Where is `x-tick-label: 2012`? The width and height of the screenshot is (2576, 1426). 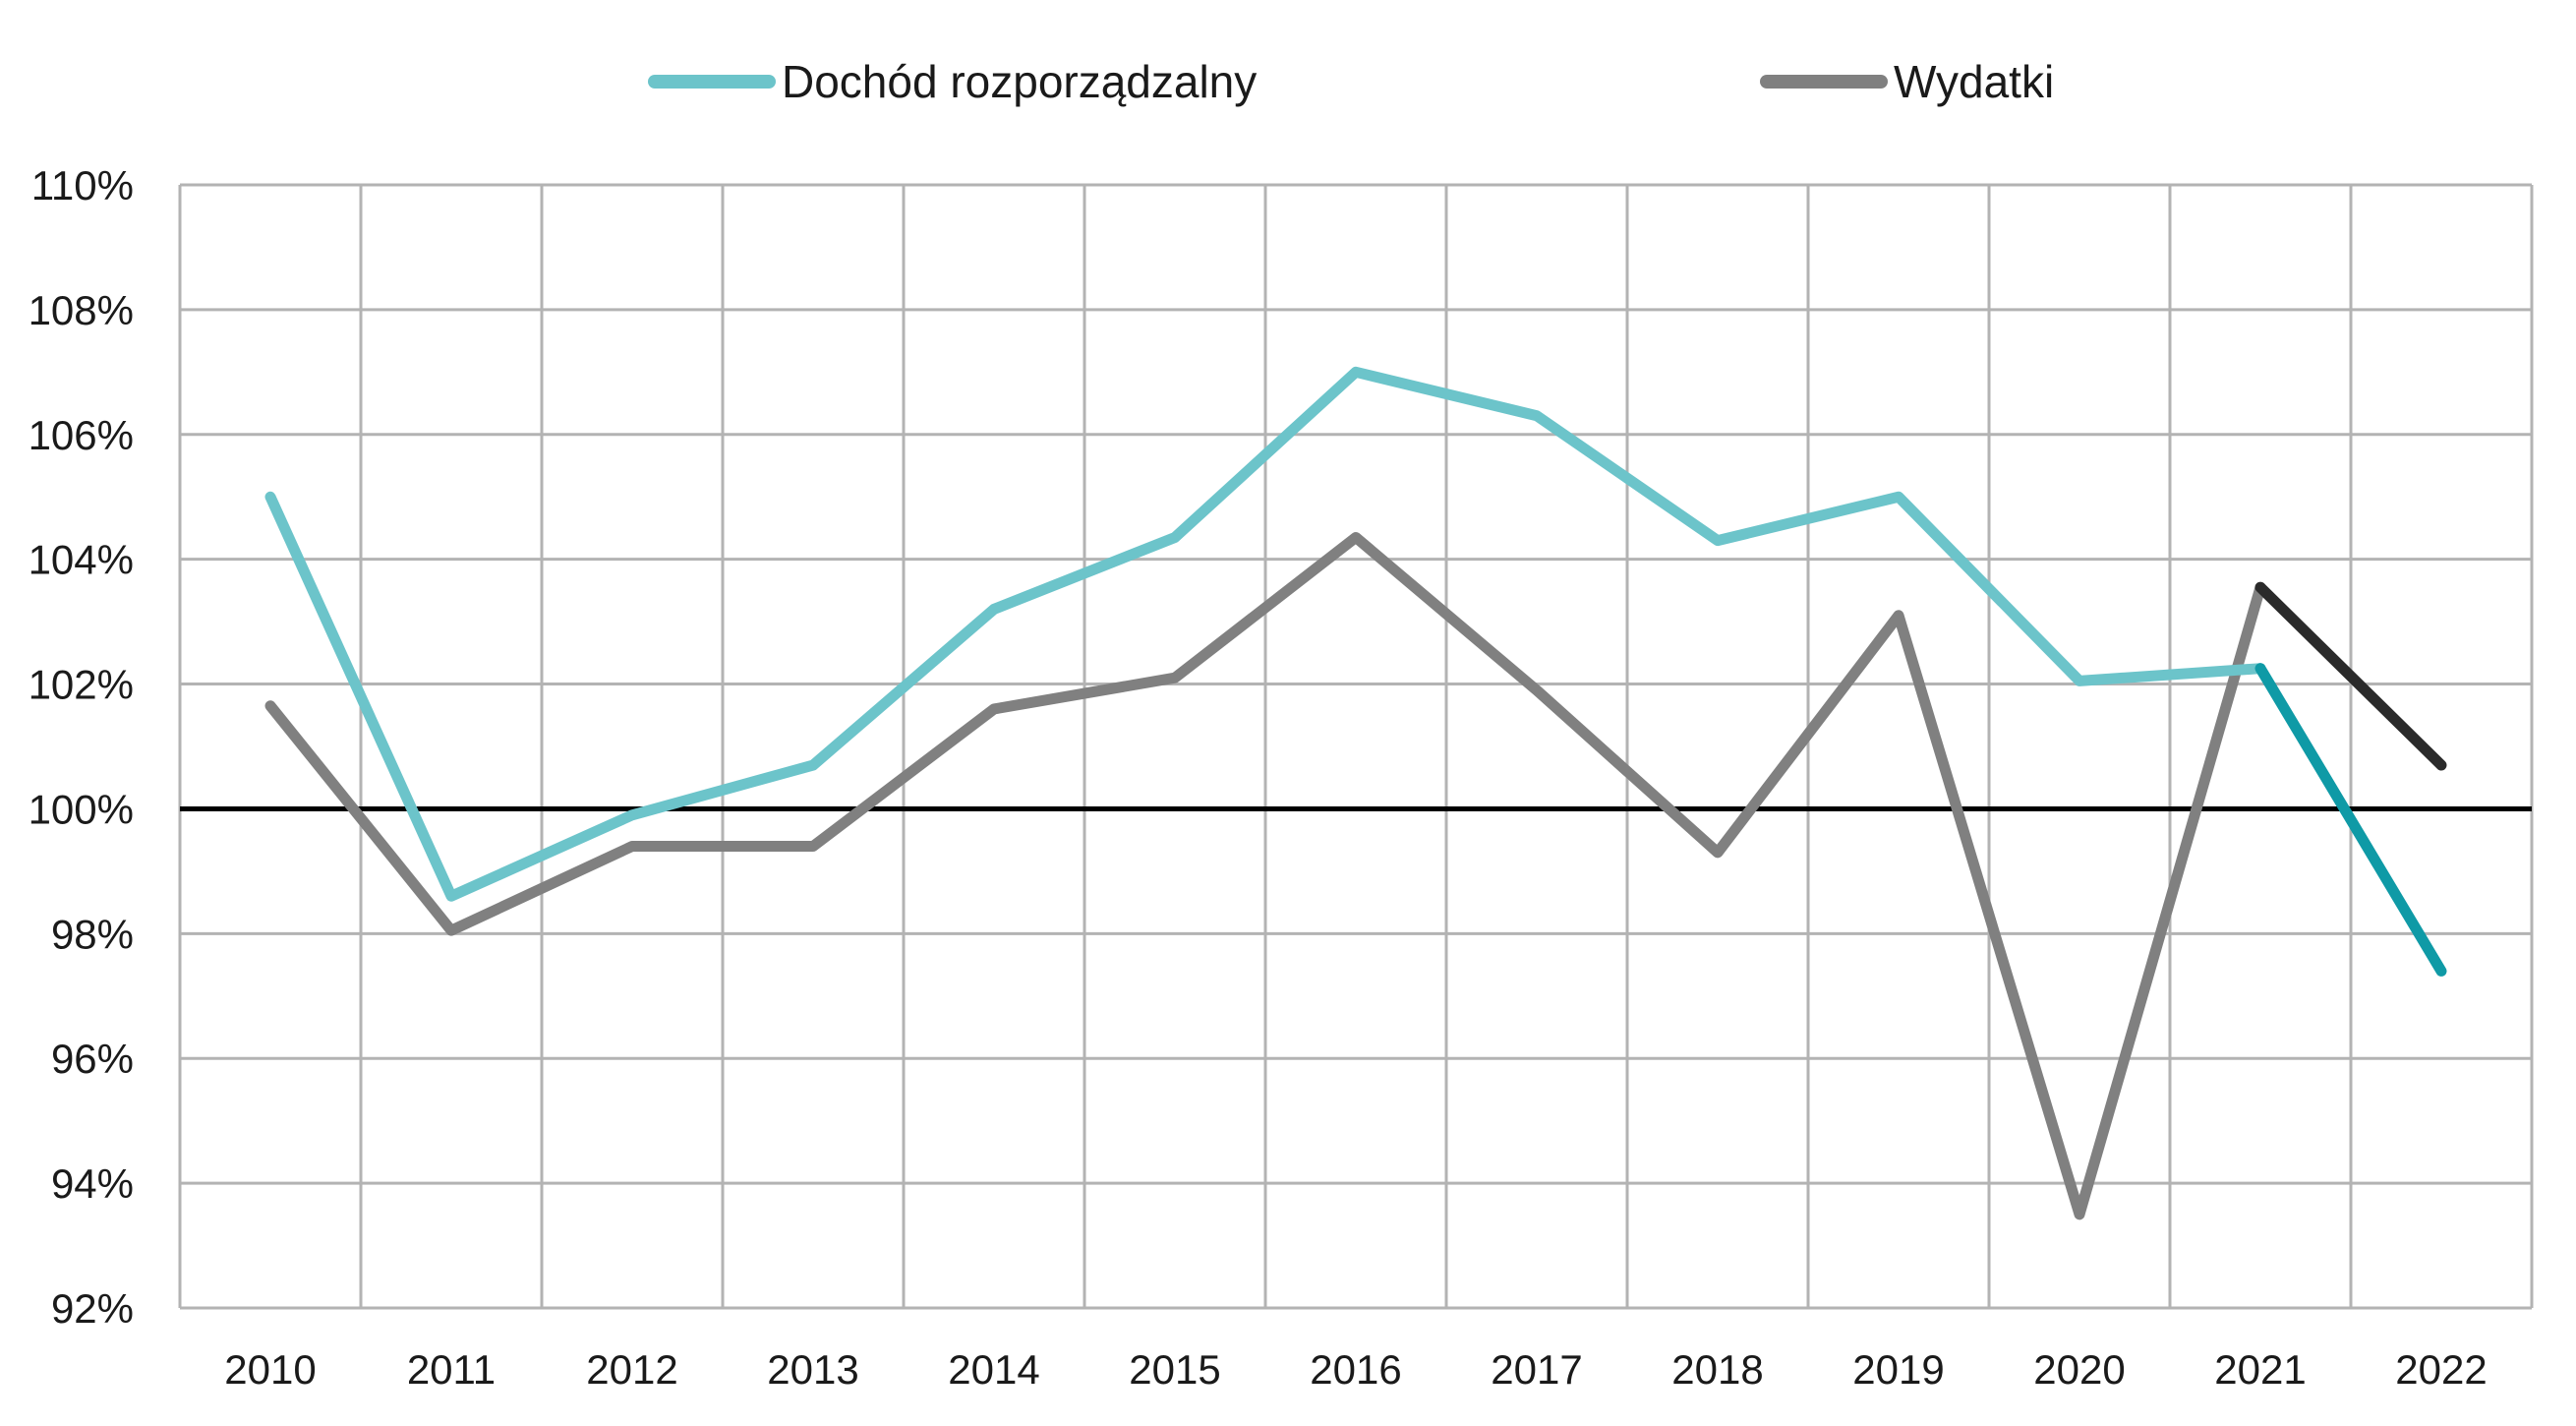 x-tick-label: 2012 is located at coordinates (631, 1370).